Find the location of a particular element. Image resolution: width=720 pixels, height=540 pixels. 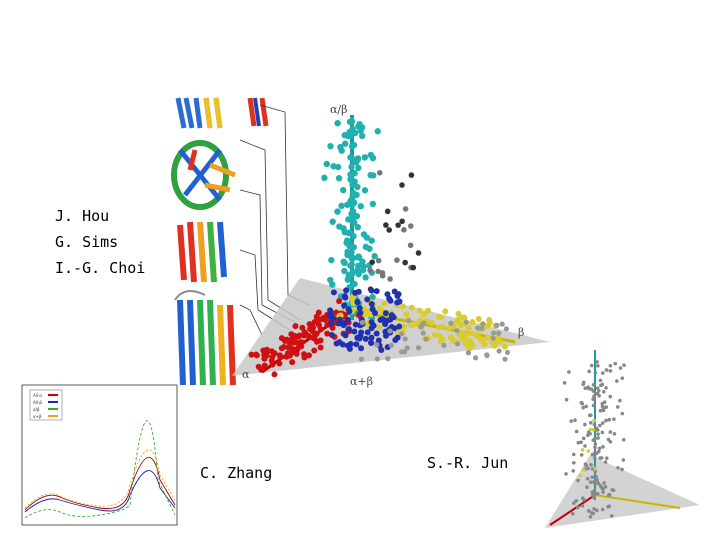

small-axis is located at coordinates (637, 501).